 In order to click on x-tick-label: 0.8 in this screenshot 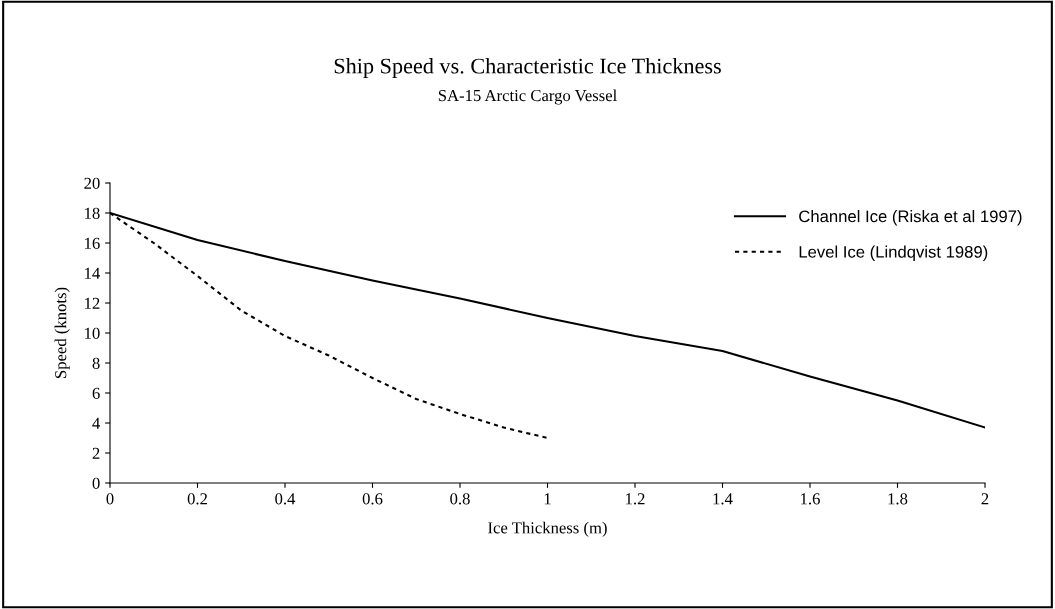, I will do `click(460, 499)`.